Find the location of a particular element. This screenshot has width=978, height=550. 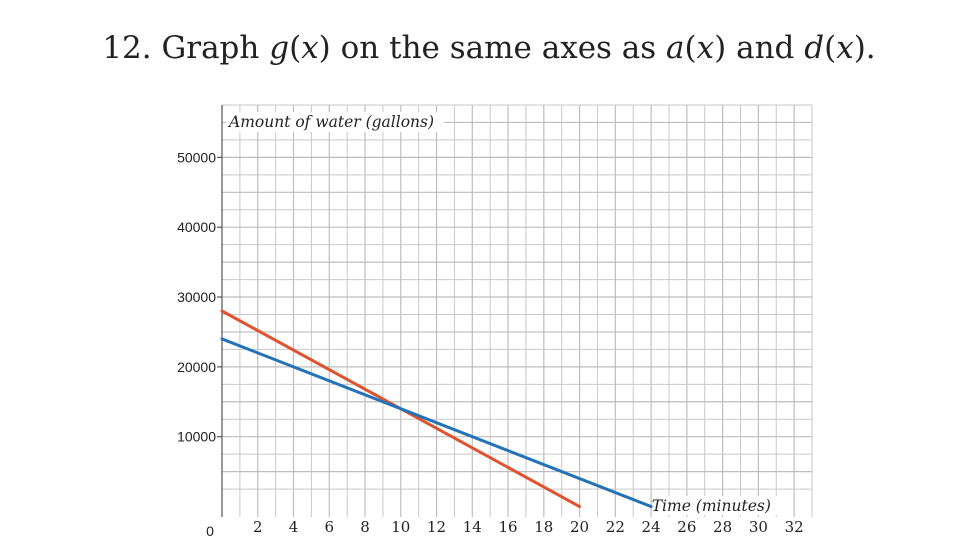

x-tick-label: 10 is located at coordinates (400, 527).